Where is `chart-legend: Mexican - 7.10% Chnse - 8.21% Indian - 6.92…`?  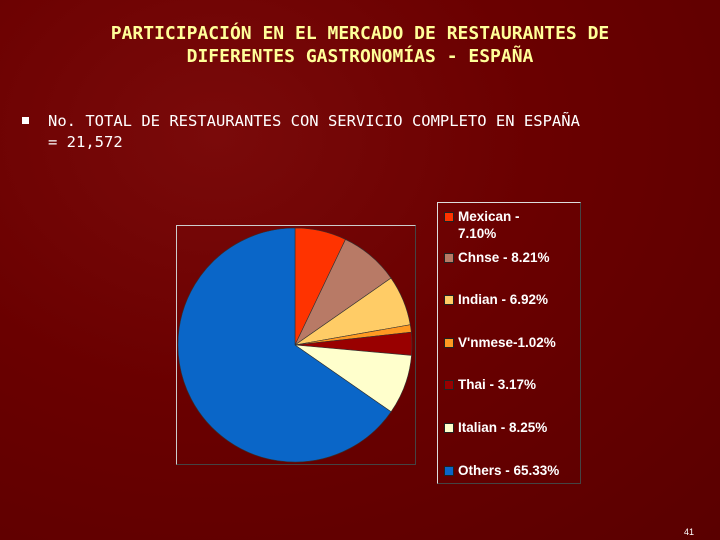
chart-legend: Mexican - 7.10% Chnse - 8.21% Indian - 6.92… is located at coordinates (509, 343).